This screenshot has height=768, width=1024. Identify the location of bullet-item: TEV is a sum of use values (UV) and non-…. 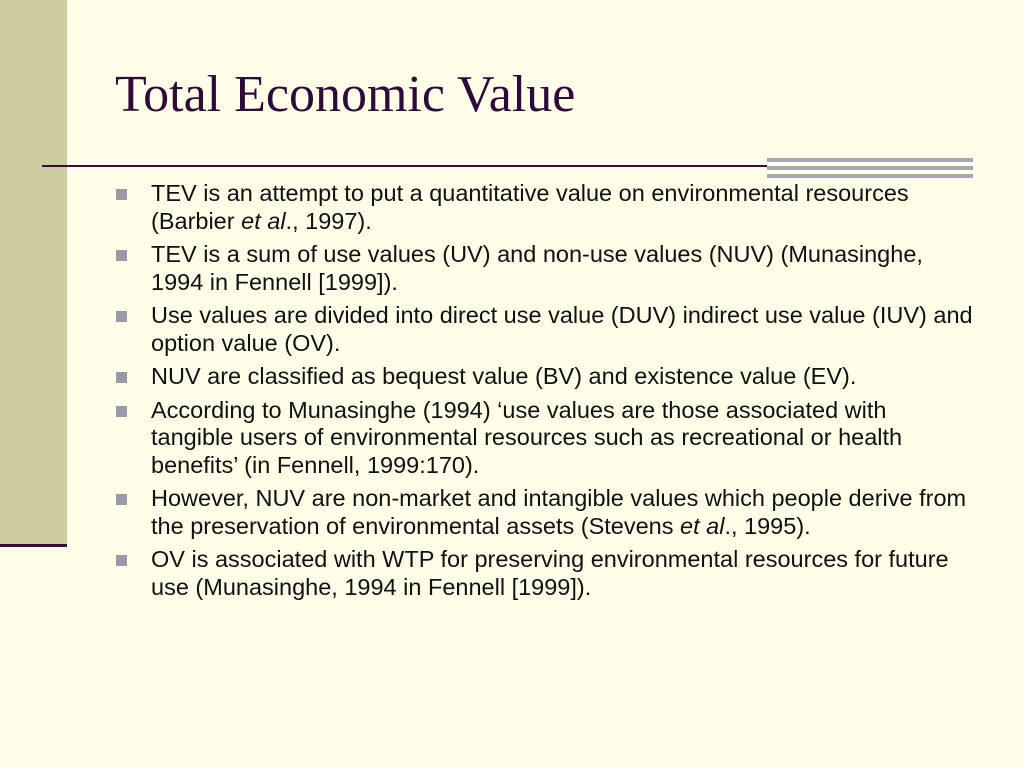
(545, 268).